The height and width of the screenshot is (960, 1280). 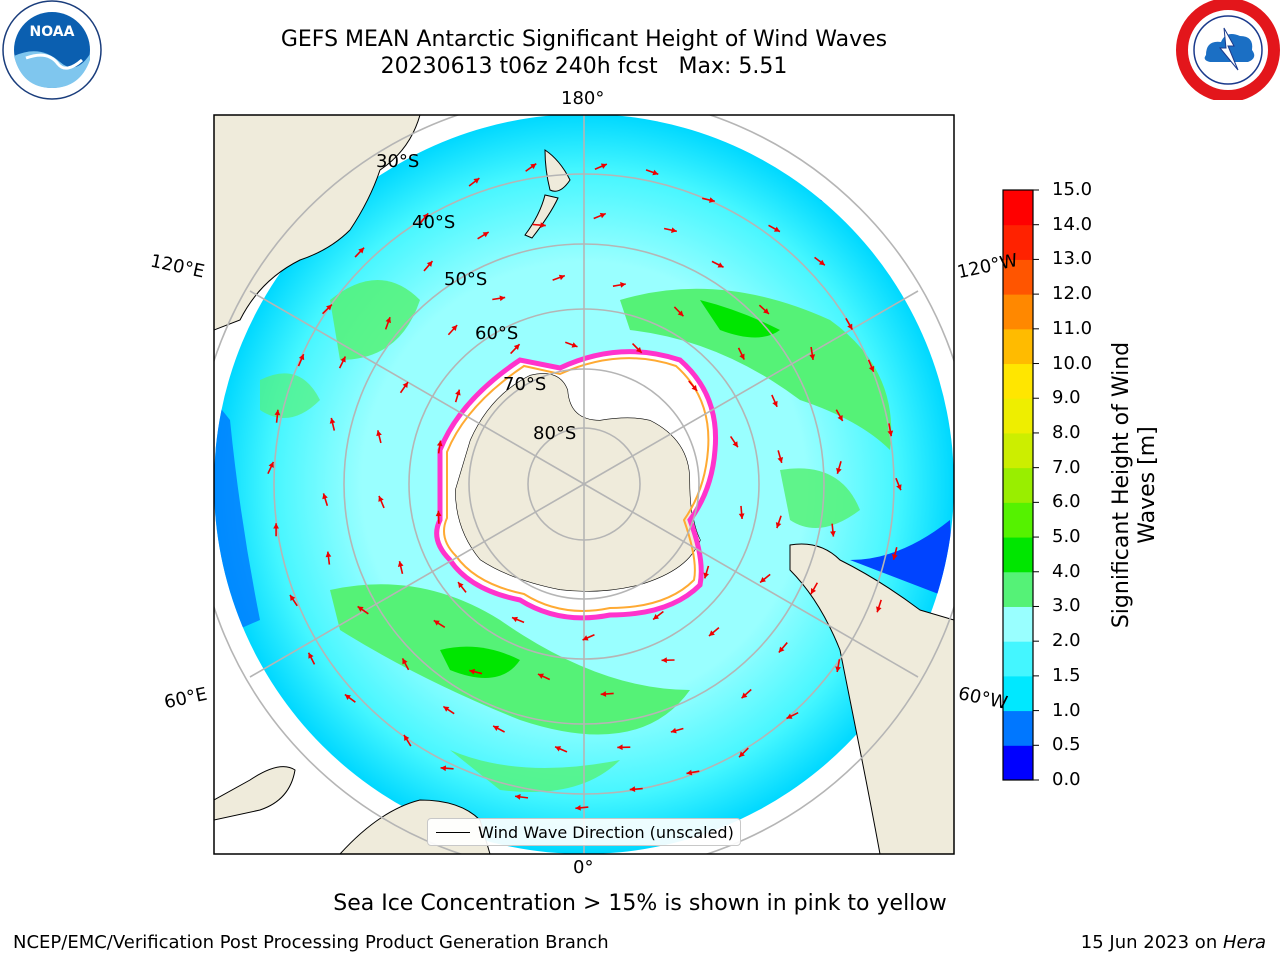 I want to click on lat-label-80s: 80°S, so click(x=555, y=433).